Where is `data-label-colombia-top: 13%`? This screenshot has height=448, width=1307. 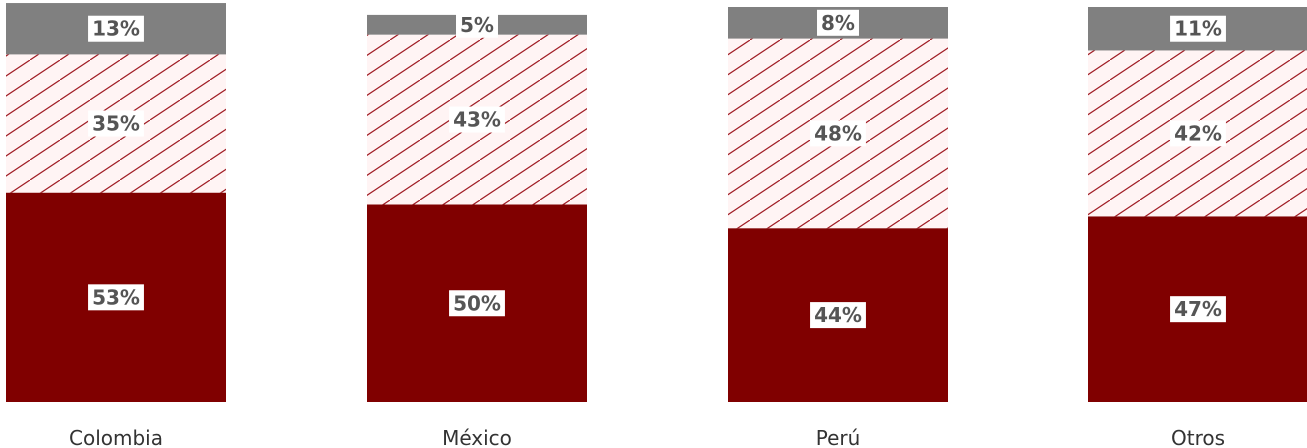
data-label-colombia-top: 13% is located at coordinates (116, 29).